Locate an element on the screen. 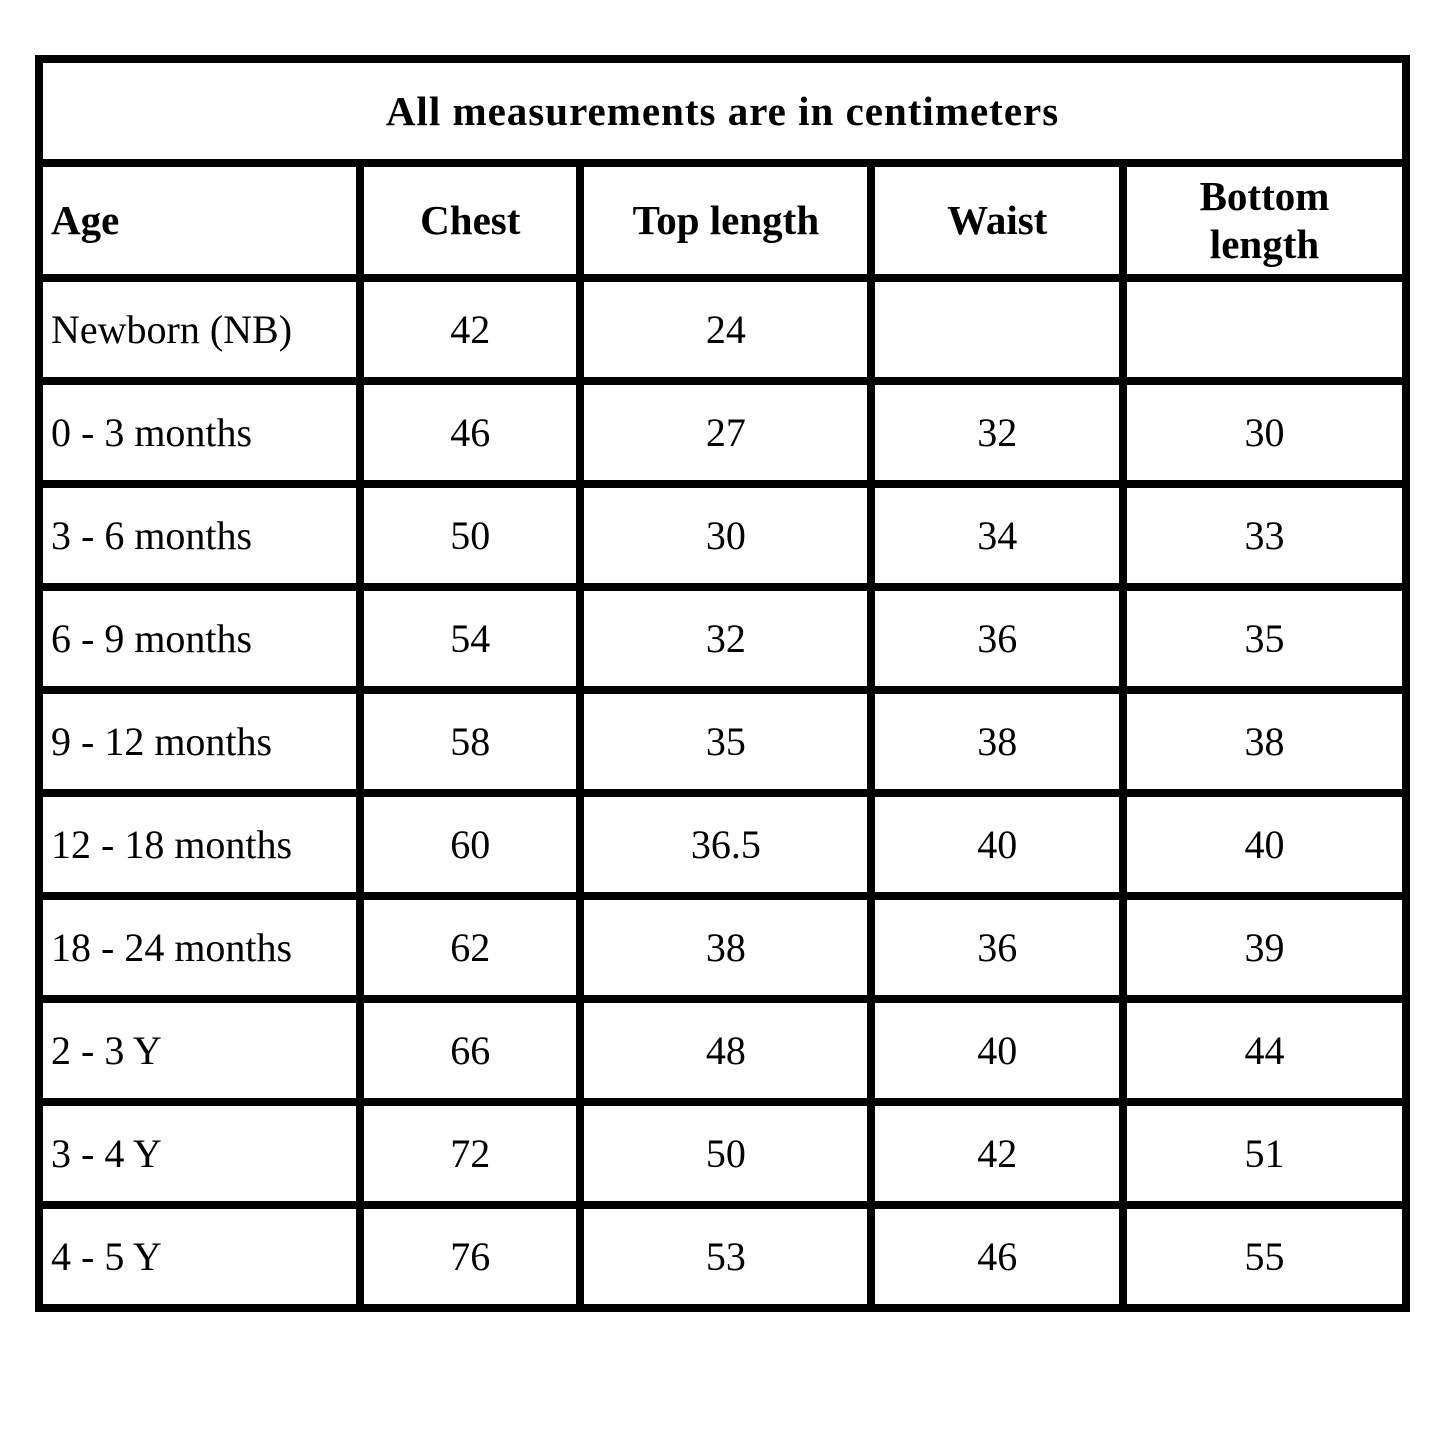  waist-cell: 32 is located at coordinates (997, 432).